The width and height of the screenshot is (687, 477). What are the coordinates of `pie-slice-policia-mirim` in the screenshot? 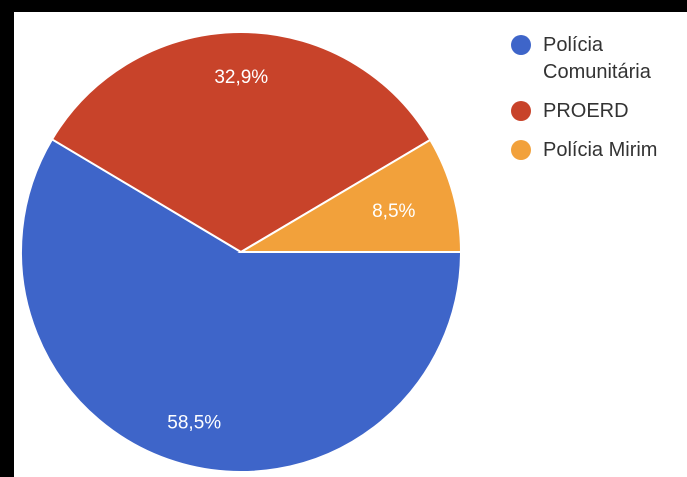 It's located at (350, 195).